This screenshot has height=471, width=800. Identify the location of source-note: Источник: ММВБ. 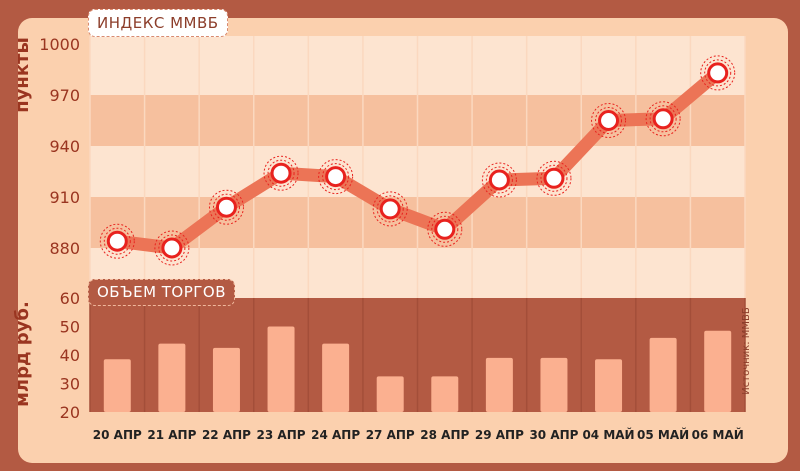
(746, 351).